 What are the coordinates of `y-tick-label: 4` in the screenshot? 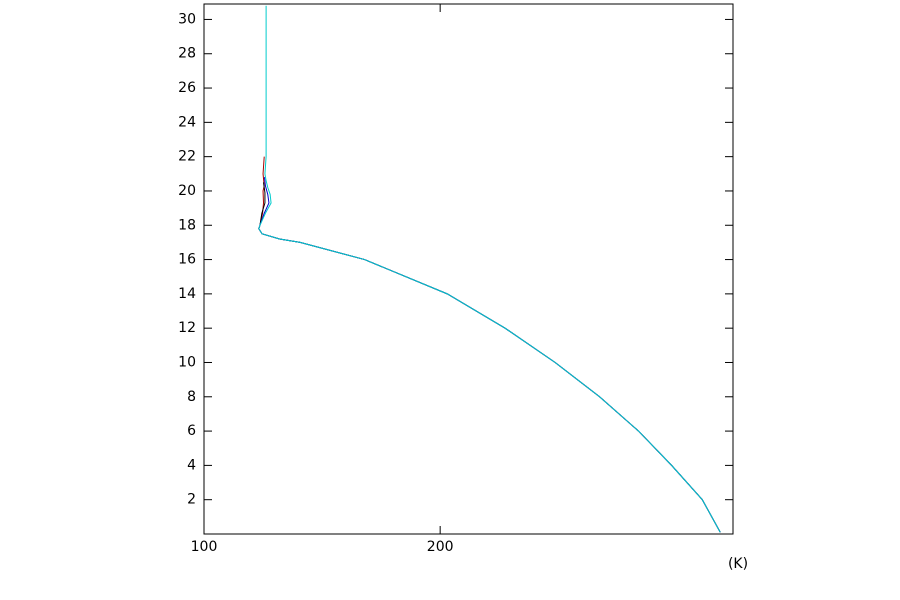 It's located at (191, 465).